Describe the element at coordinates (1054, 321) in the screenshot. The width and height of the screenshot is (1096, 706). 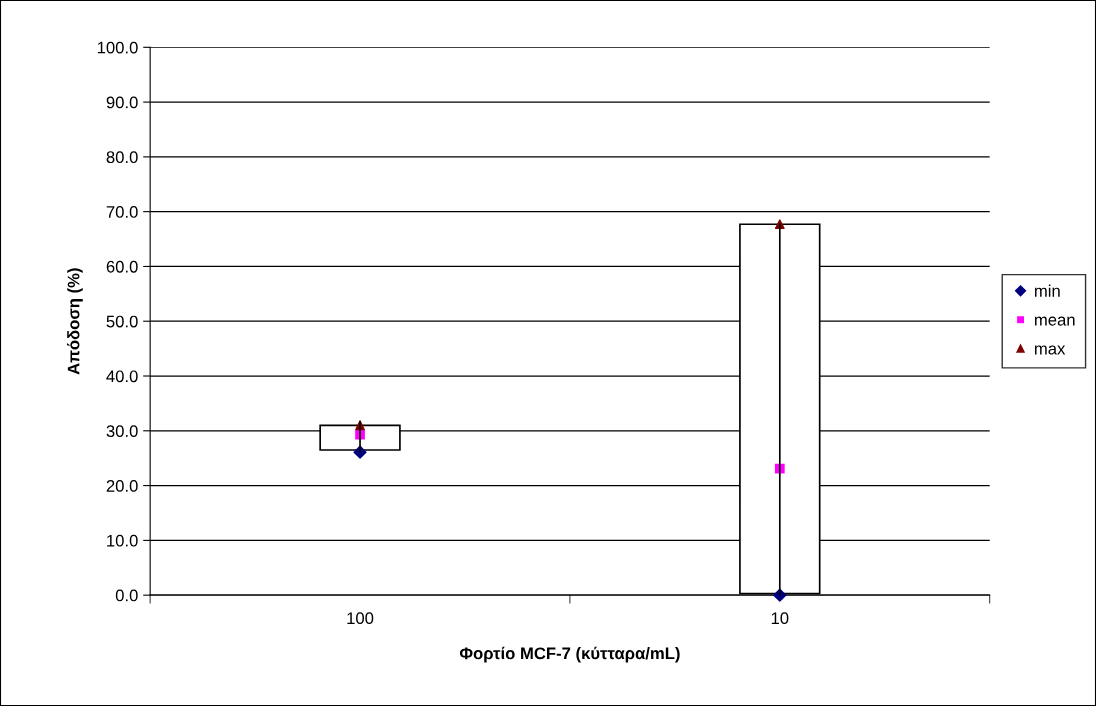
I see `legend-label: mean` at that location.